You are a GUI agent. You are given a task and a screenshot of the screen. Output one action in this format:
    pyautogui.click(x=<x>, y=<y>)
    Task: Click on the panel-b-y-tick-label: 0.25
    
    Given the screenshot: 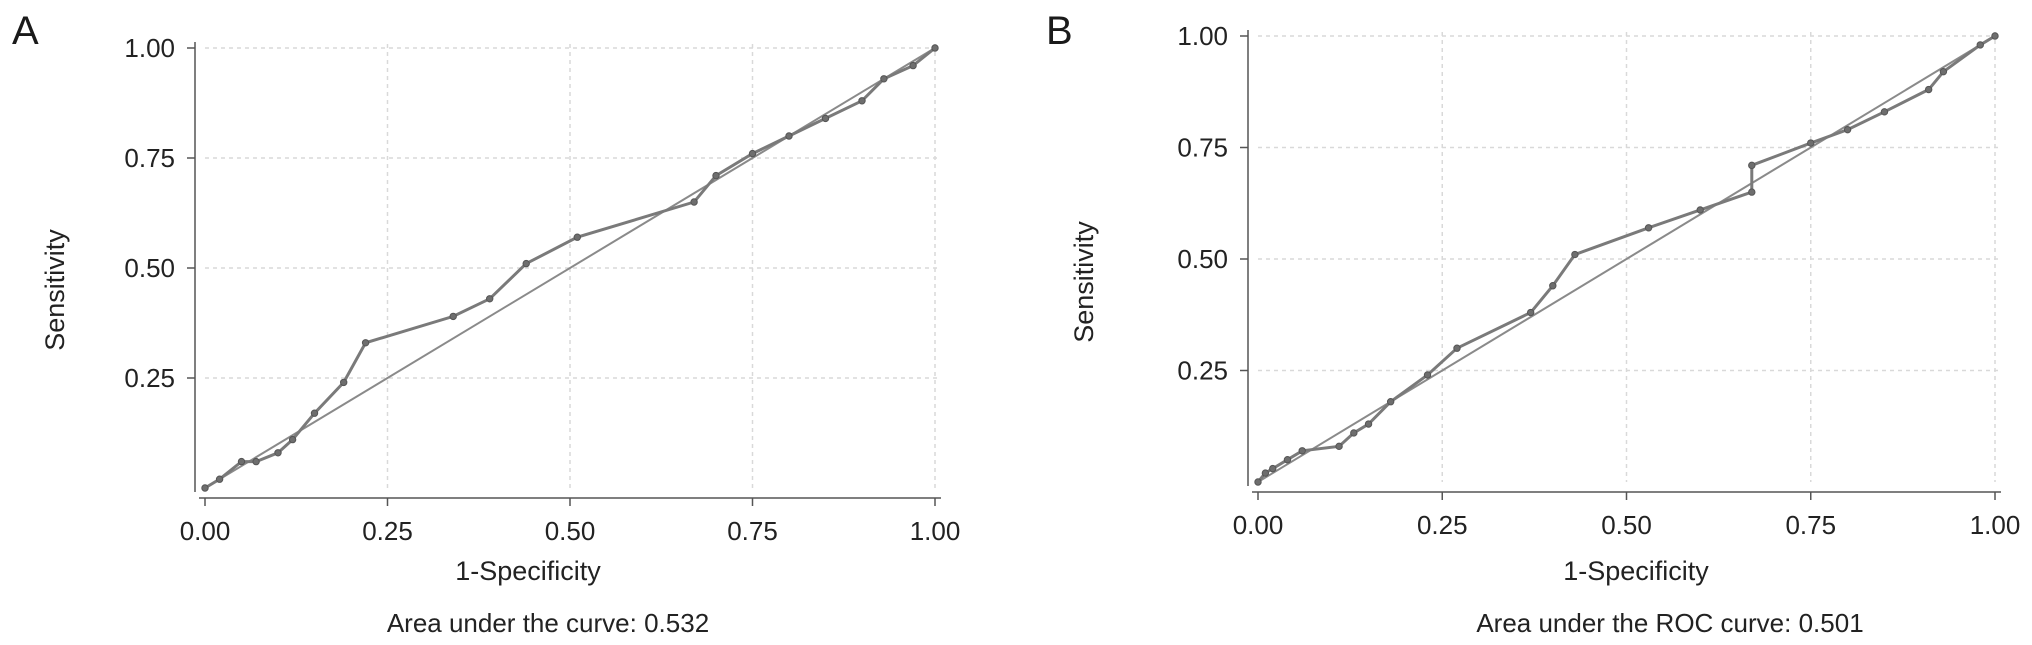 What is the action you would take?
    pyautogui.click(x=1202, y=371)
    